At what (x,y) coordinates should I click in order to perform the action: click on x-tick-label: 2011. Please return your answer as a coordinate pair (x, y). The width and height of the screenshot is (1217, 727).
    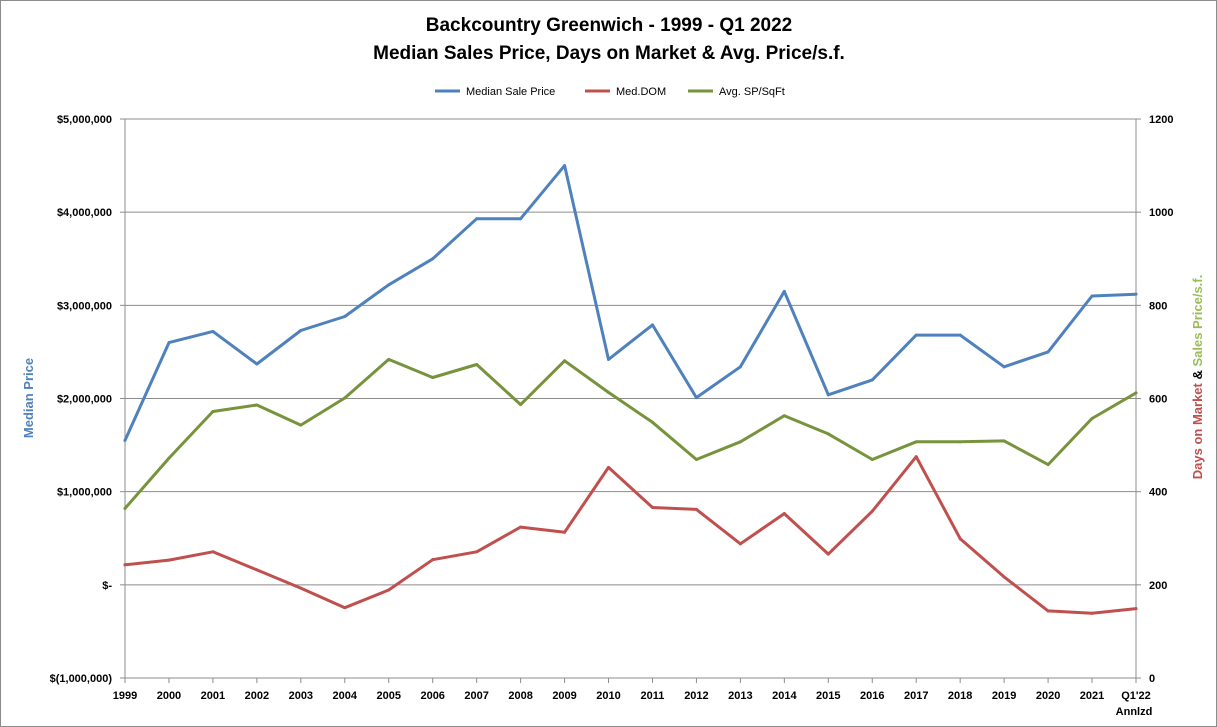
    Looking at the image, I should click on (653, 696).